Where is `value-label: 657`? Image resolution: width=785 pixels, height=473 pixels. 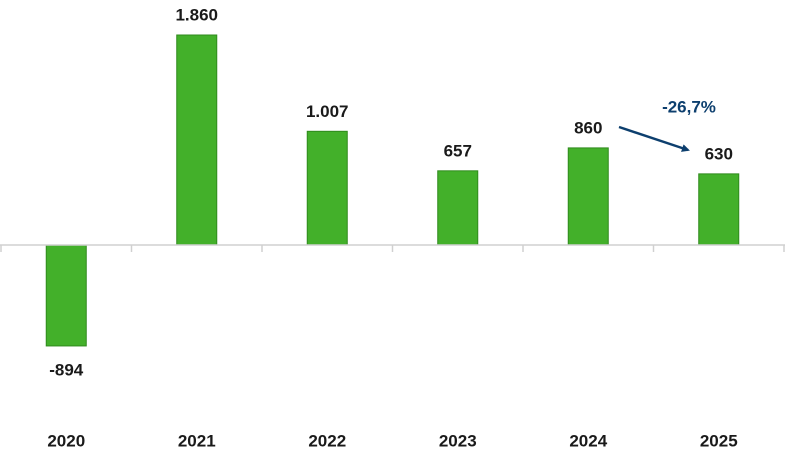
value-label: 657 is located at coordinates (458, 150).